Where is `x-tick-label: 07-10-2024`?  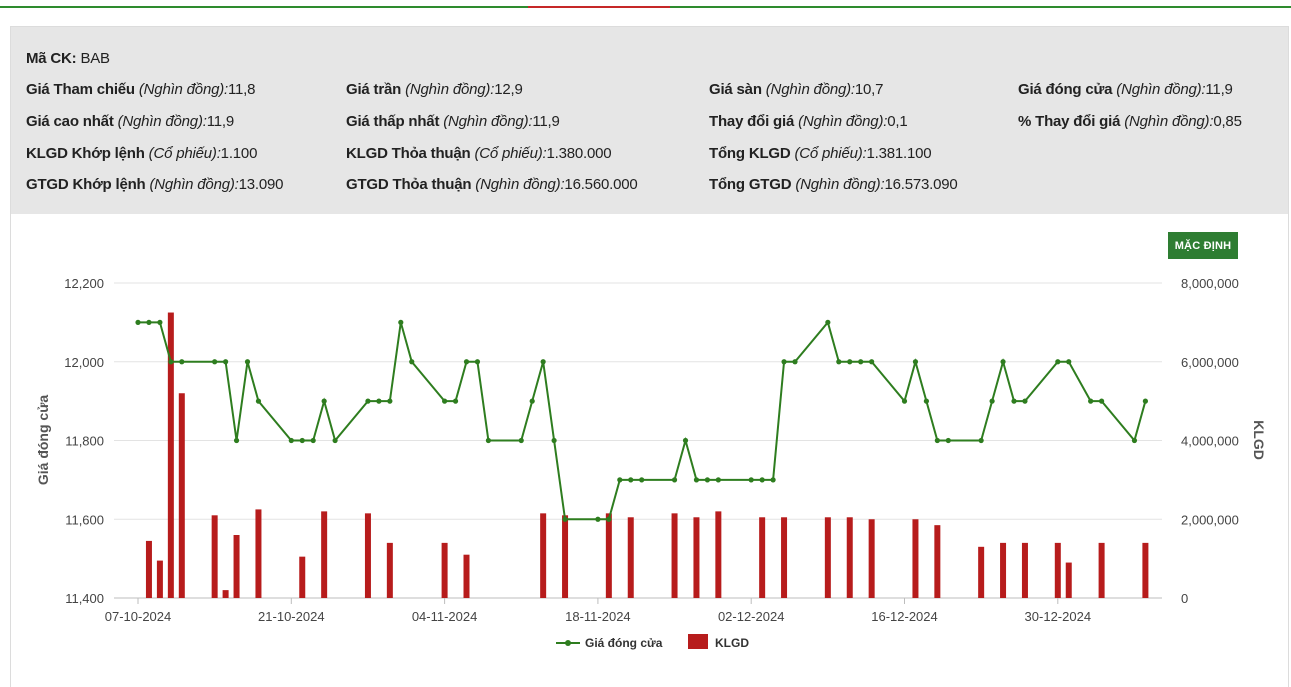 x-tick-label: 07-10-2024 is located at coordinates (138, 616).